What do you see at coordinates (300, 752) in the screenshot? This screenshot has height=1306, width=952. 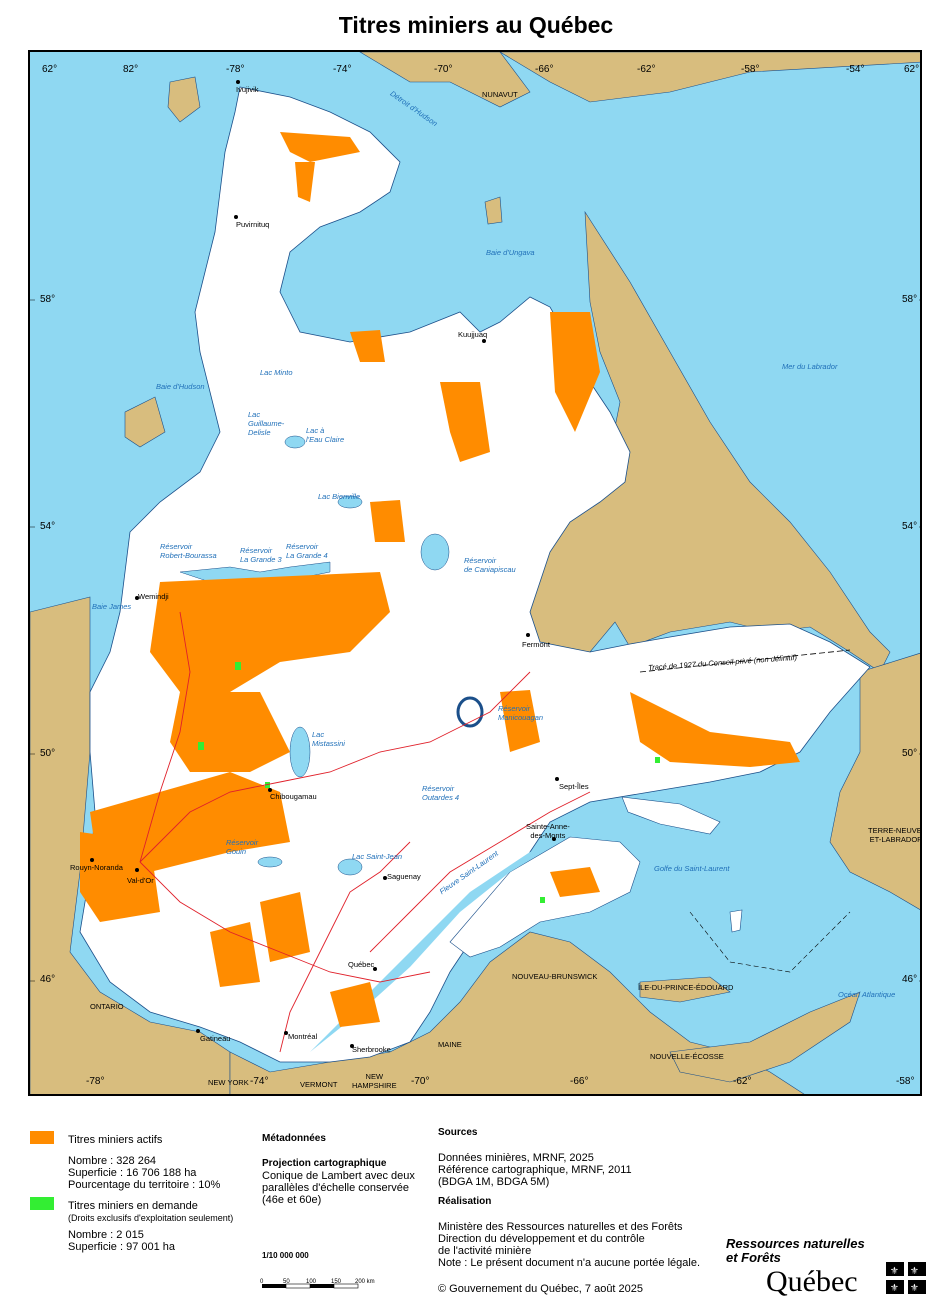 I see `lake-mistassini` at bounding box center [300, 752].